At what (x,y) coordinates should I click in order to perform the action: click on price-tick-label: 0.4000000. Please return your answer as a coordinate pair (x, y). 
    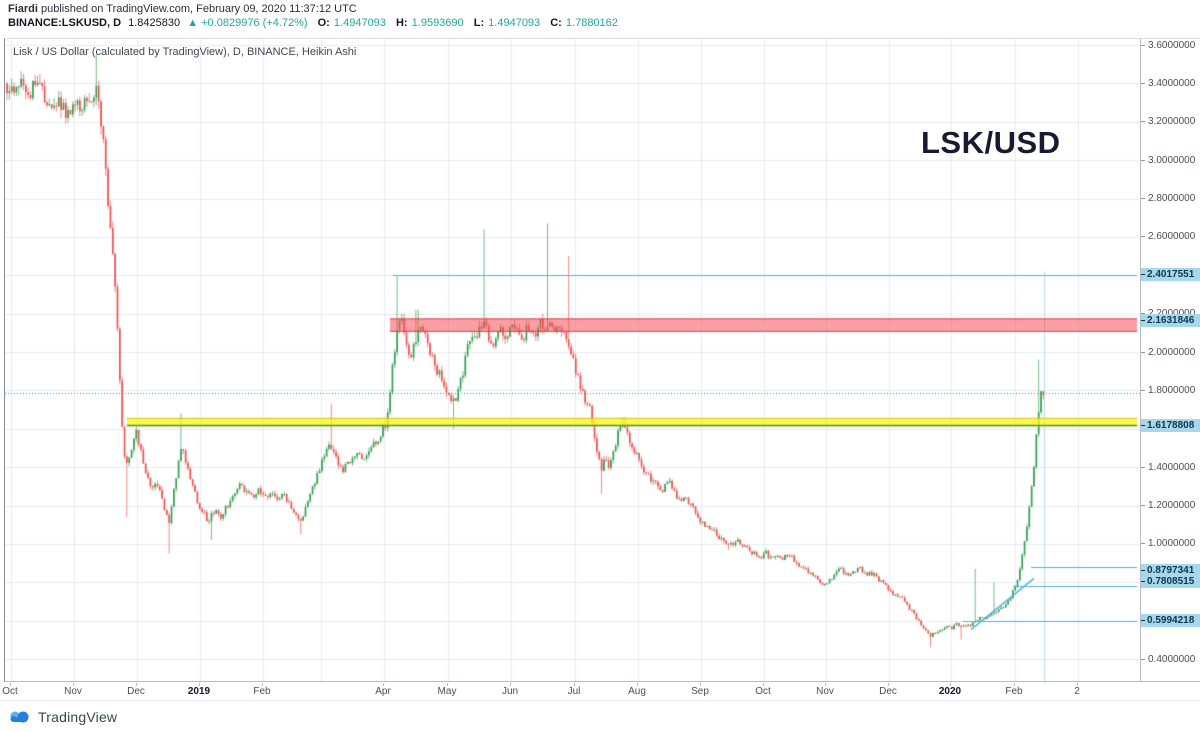
    Looking at the image, I should click on (1170, 659).